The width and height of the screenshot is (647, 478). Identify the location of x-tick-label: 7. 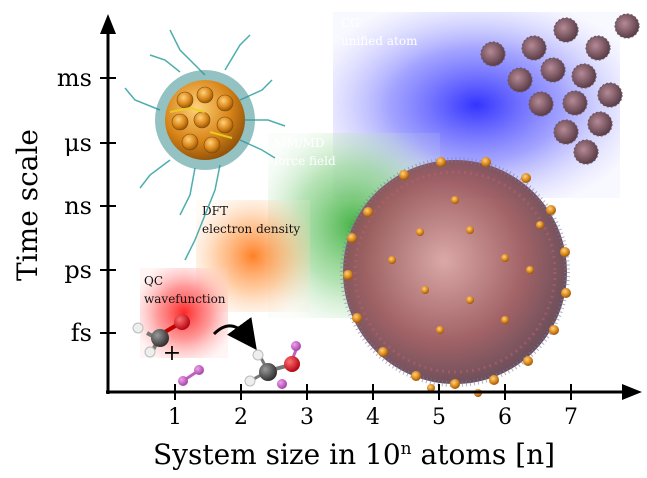
(571, 417).